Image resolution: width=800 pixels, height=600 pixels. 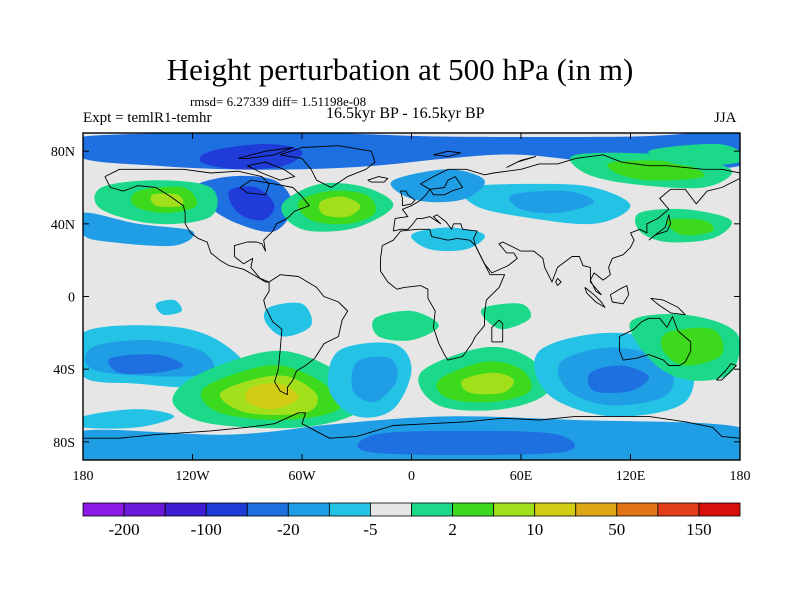 I want to click on colorbar-label: 2, so click(x=452, y=529).